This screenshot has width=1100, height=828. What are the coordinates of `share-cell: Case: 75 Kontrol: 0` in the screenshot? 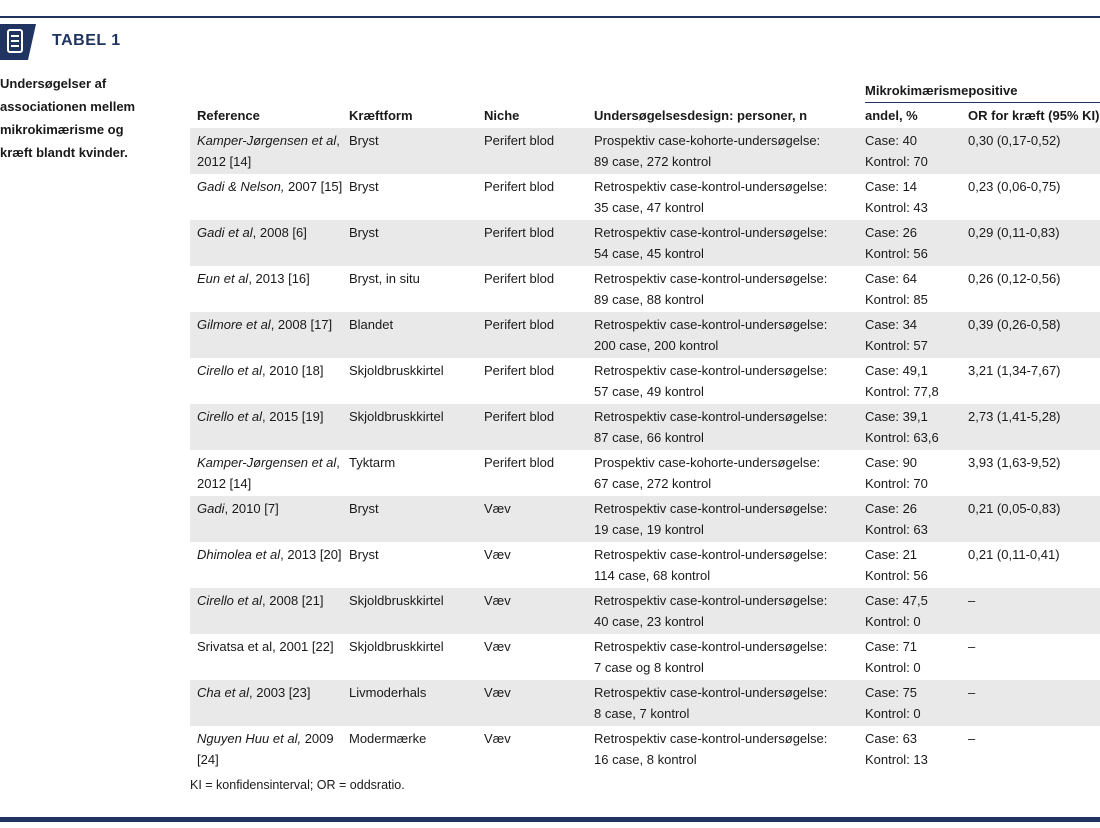 It's located at (916, 703).